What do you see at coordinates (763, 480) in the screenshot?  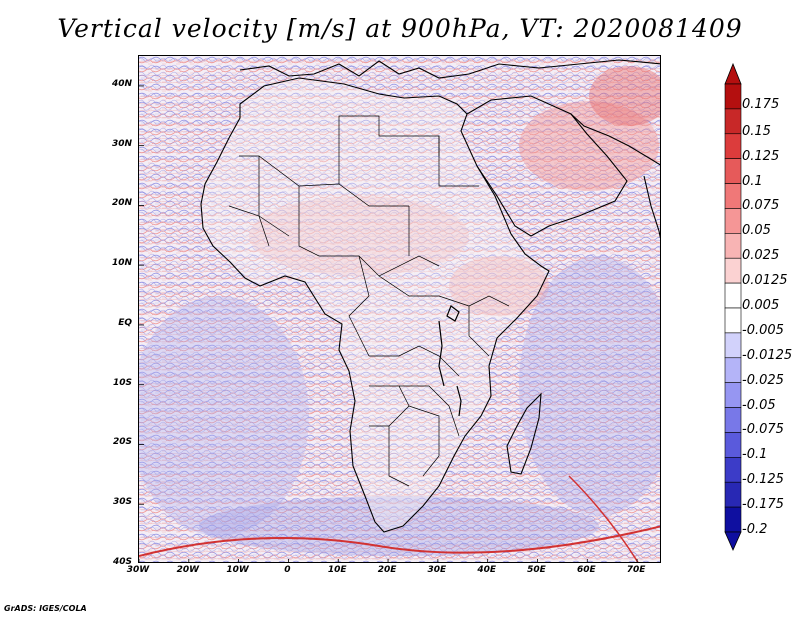 I see `colorbar-label: -0.125` at bounding box center [763, 480].